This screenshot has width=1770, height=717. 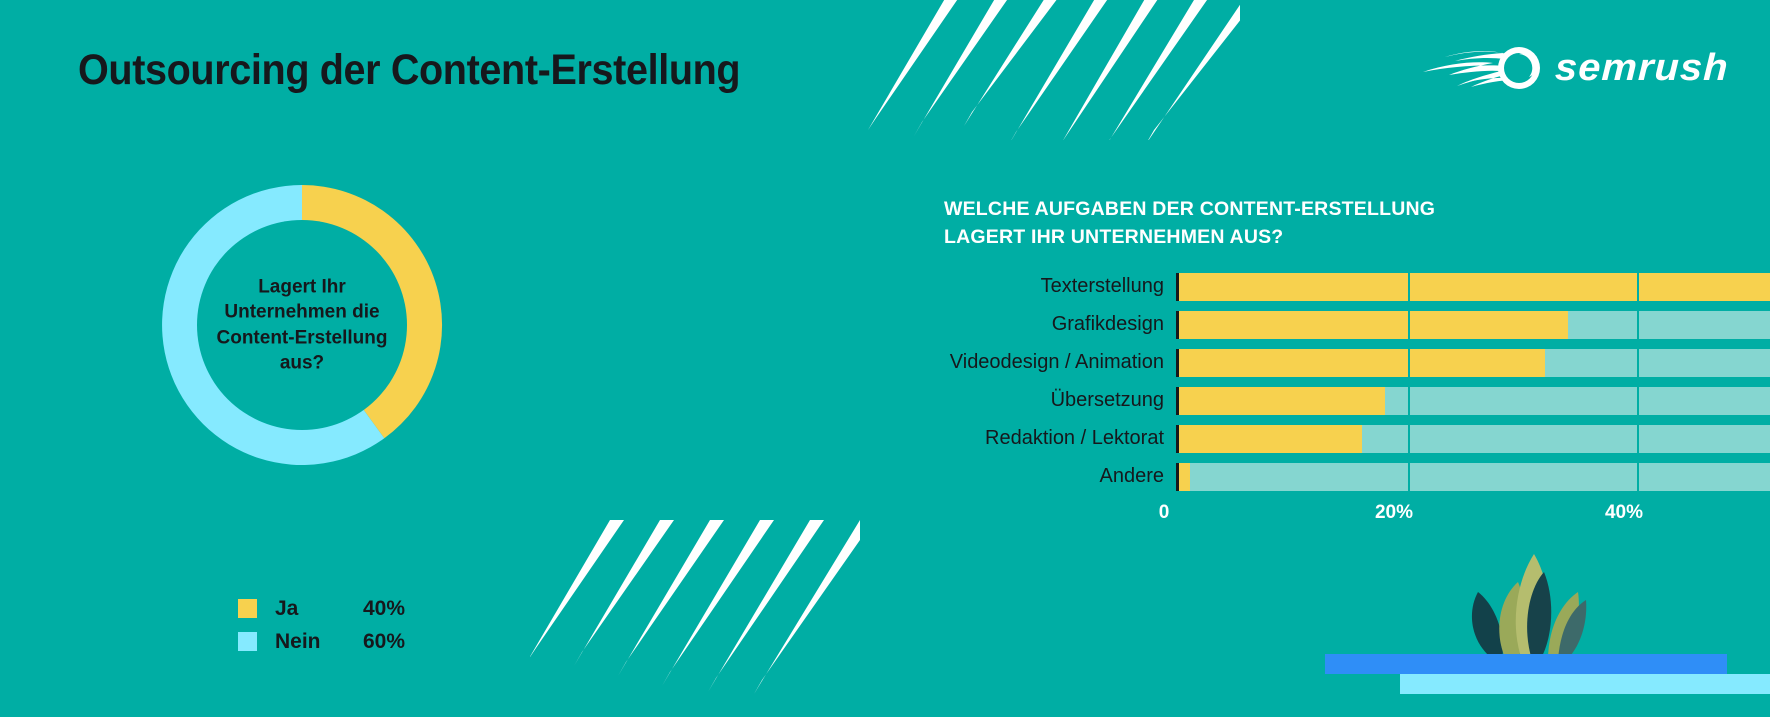 What do you see at coordinates (1054, 70) in the screenshot?
I see `diagonal-stripes-decoration-top` at bounding box center [1054, 70].